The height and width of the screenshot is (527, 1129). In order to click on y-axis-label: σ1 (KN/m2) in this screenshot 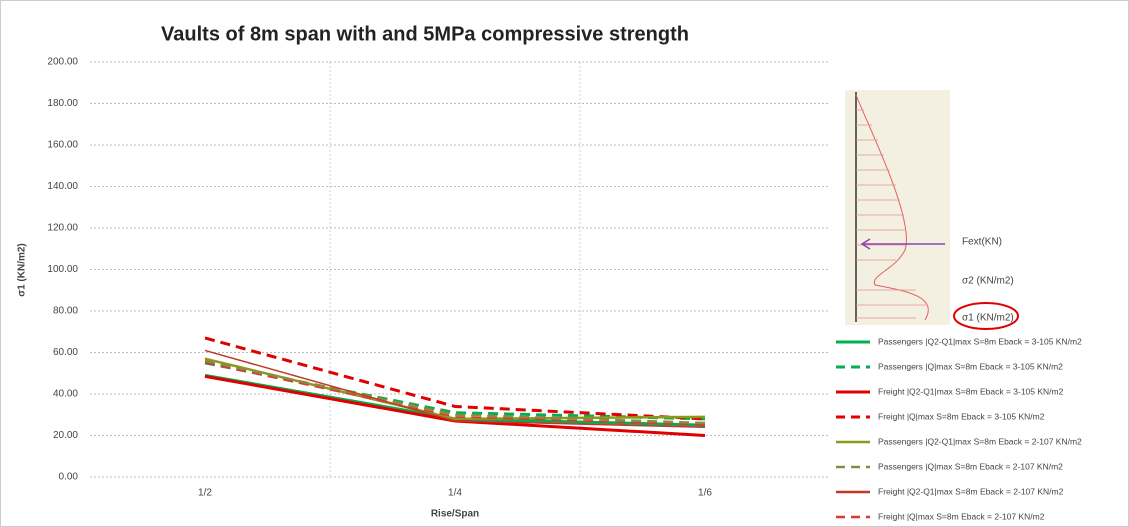, I will do `click(22, 270)`.